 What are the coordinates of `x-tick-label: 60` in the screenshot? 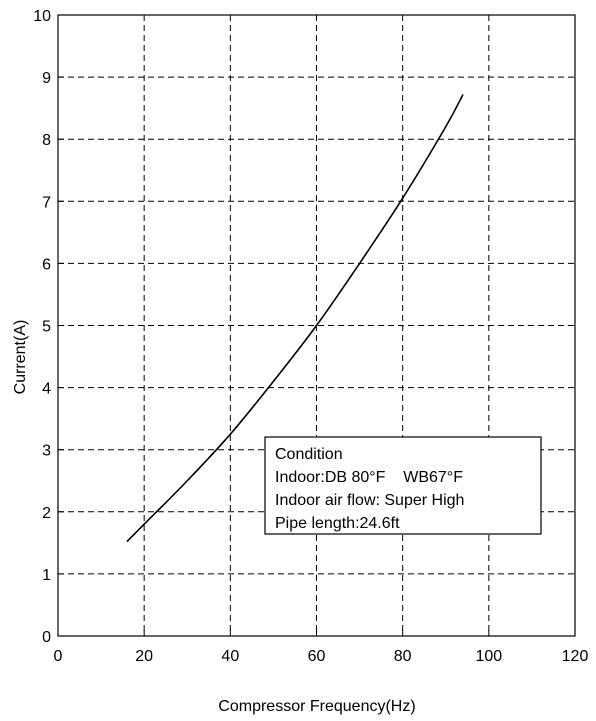 It's located at (317, 656).